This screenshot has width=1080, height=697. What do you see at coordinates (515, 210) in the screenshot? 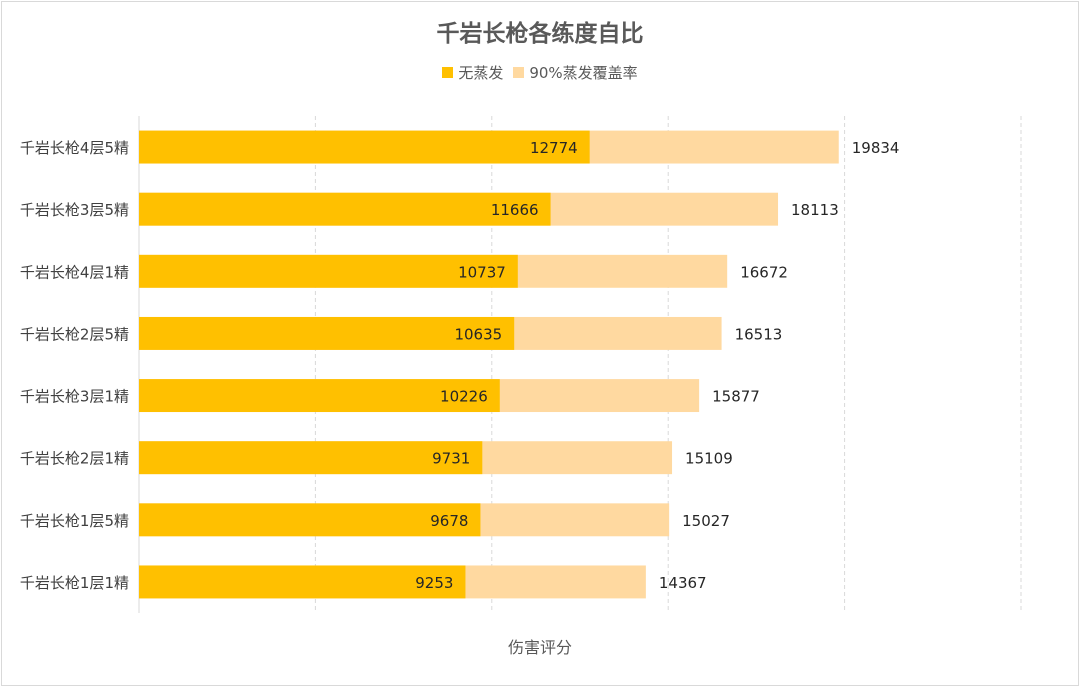
I see `data-label-series-1: 11666` at bounding box center [515, 210].